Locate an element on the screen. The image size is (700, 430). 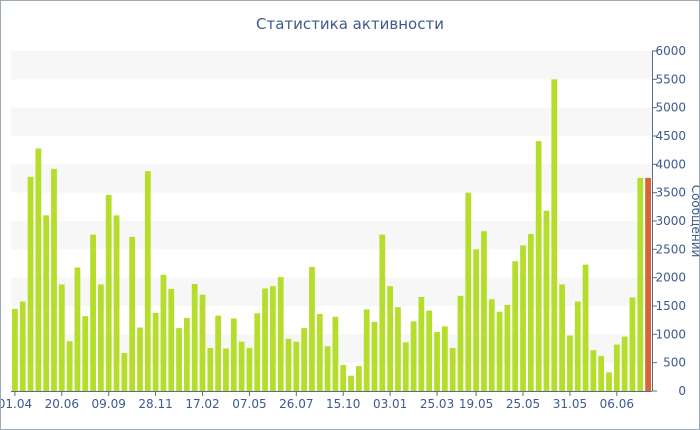
chart-title: Статистика активности is located at coordinates (350, 24).